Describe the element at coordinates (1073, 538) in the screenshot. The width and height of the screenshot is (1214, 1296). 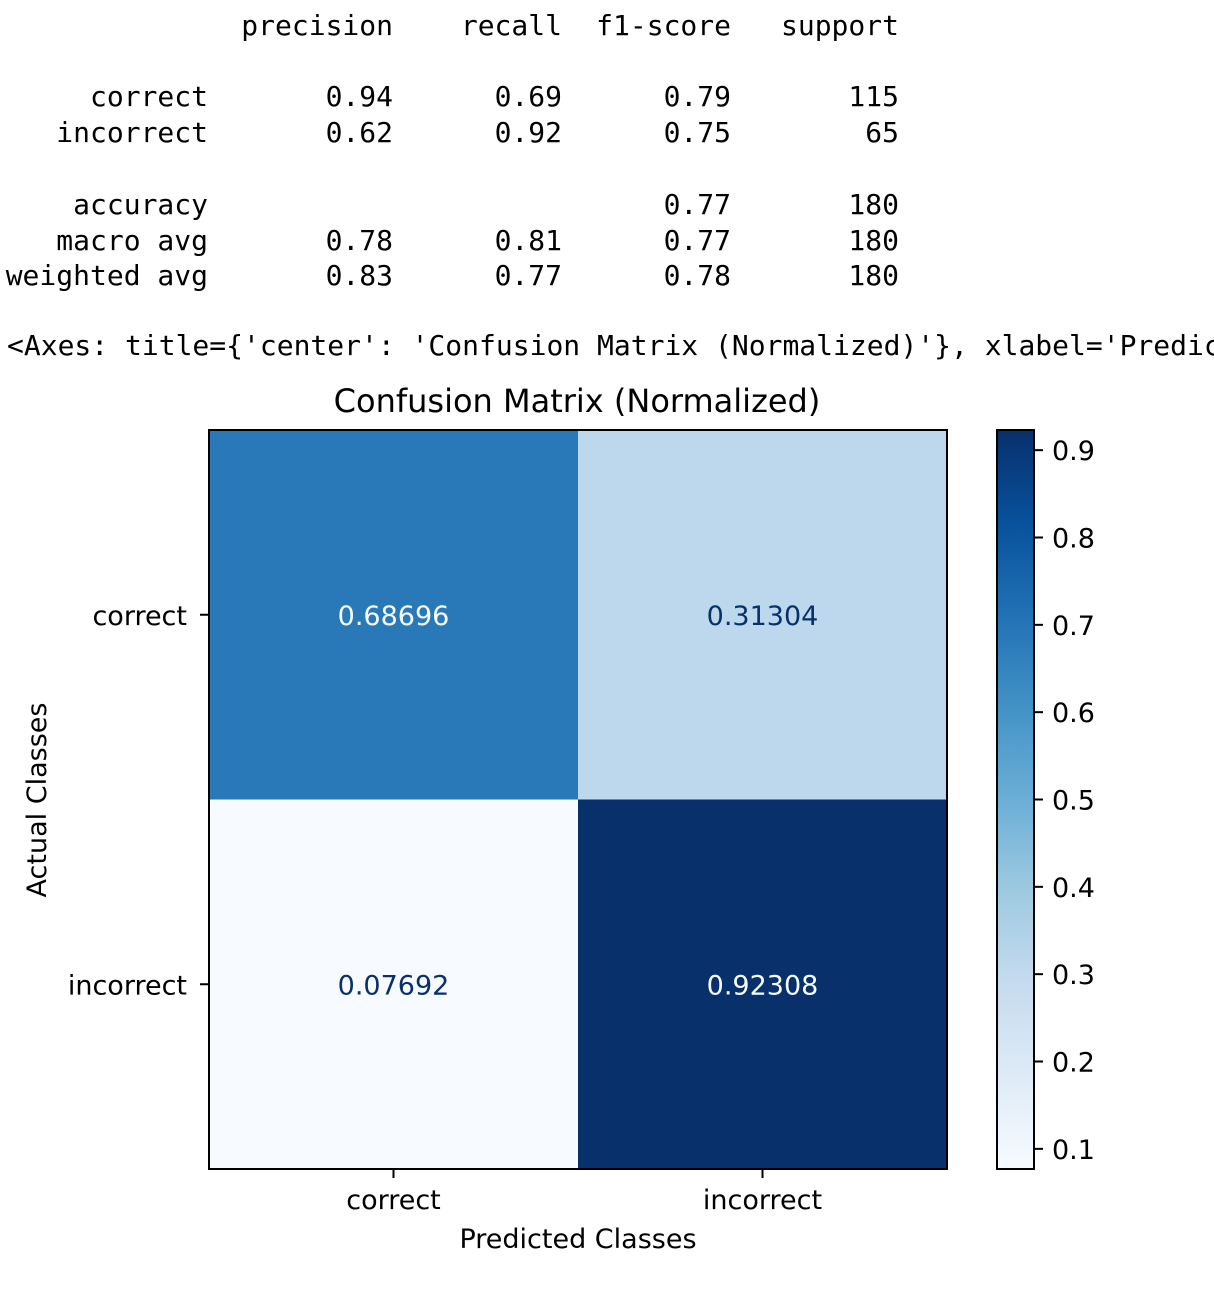
I see `colorbar-tick-label: 0.8` at that location.